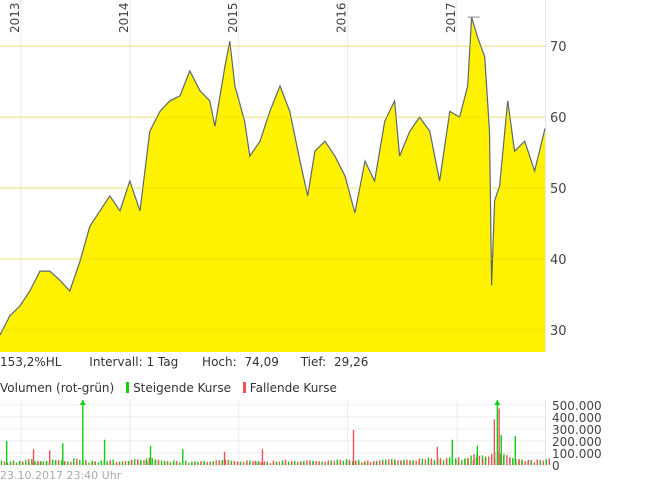  I want to click on x-tick-label: 2013, so click(15, 17).